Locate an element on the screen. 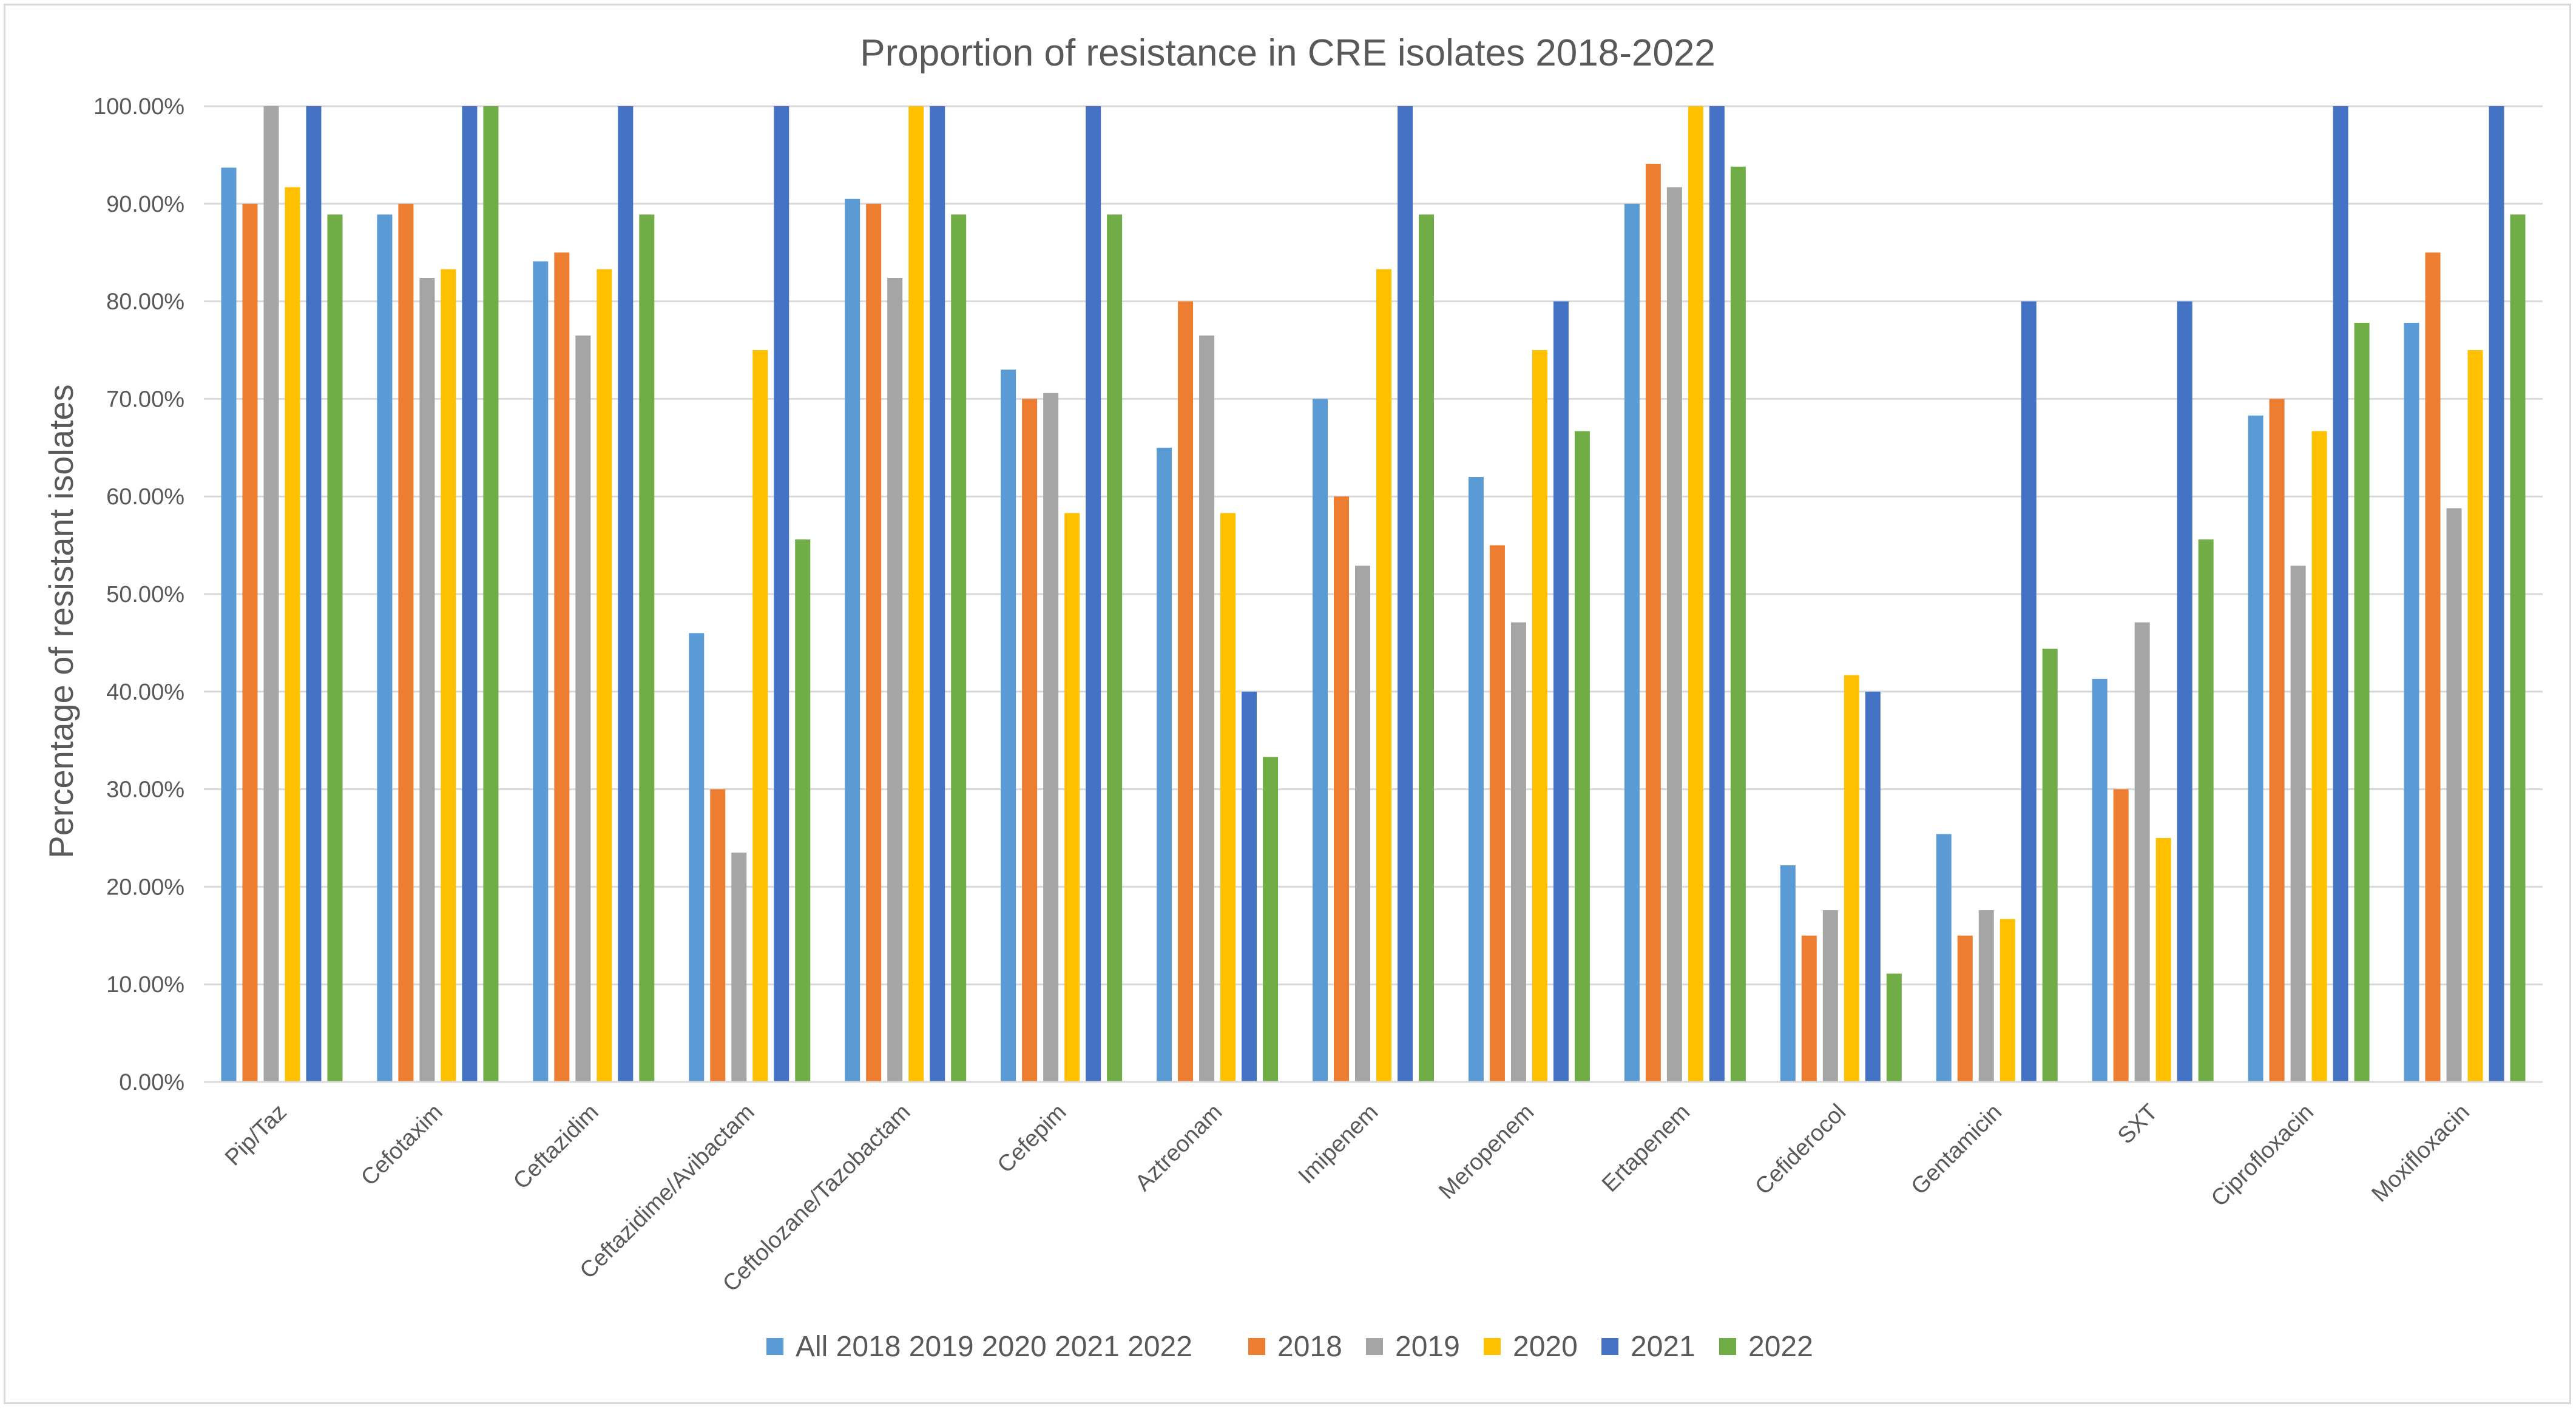  x-tick-label: Ceftazidim is located at coordinates (556, 1147).